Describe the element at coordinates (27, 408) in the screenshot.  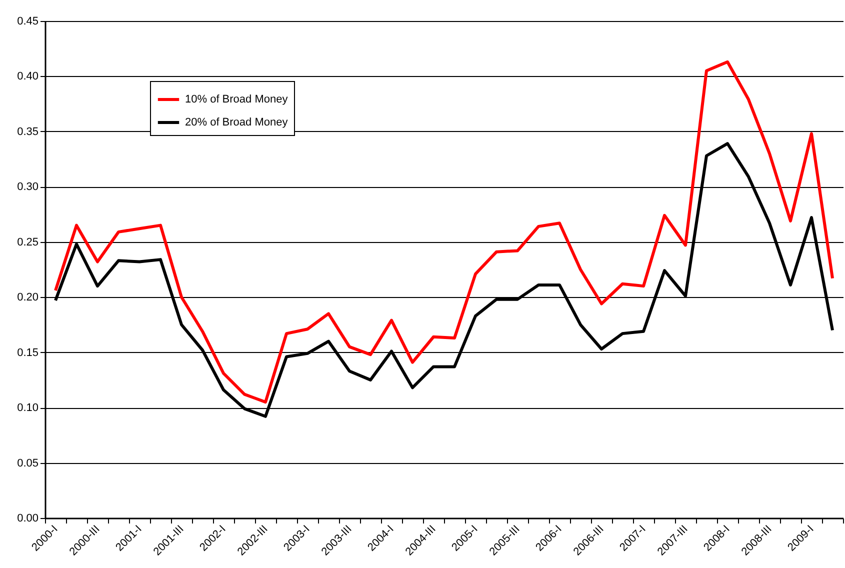
I see `y-tick-label: 0.10` at that location.